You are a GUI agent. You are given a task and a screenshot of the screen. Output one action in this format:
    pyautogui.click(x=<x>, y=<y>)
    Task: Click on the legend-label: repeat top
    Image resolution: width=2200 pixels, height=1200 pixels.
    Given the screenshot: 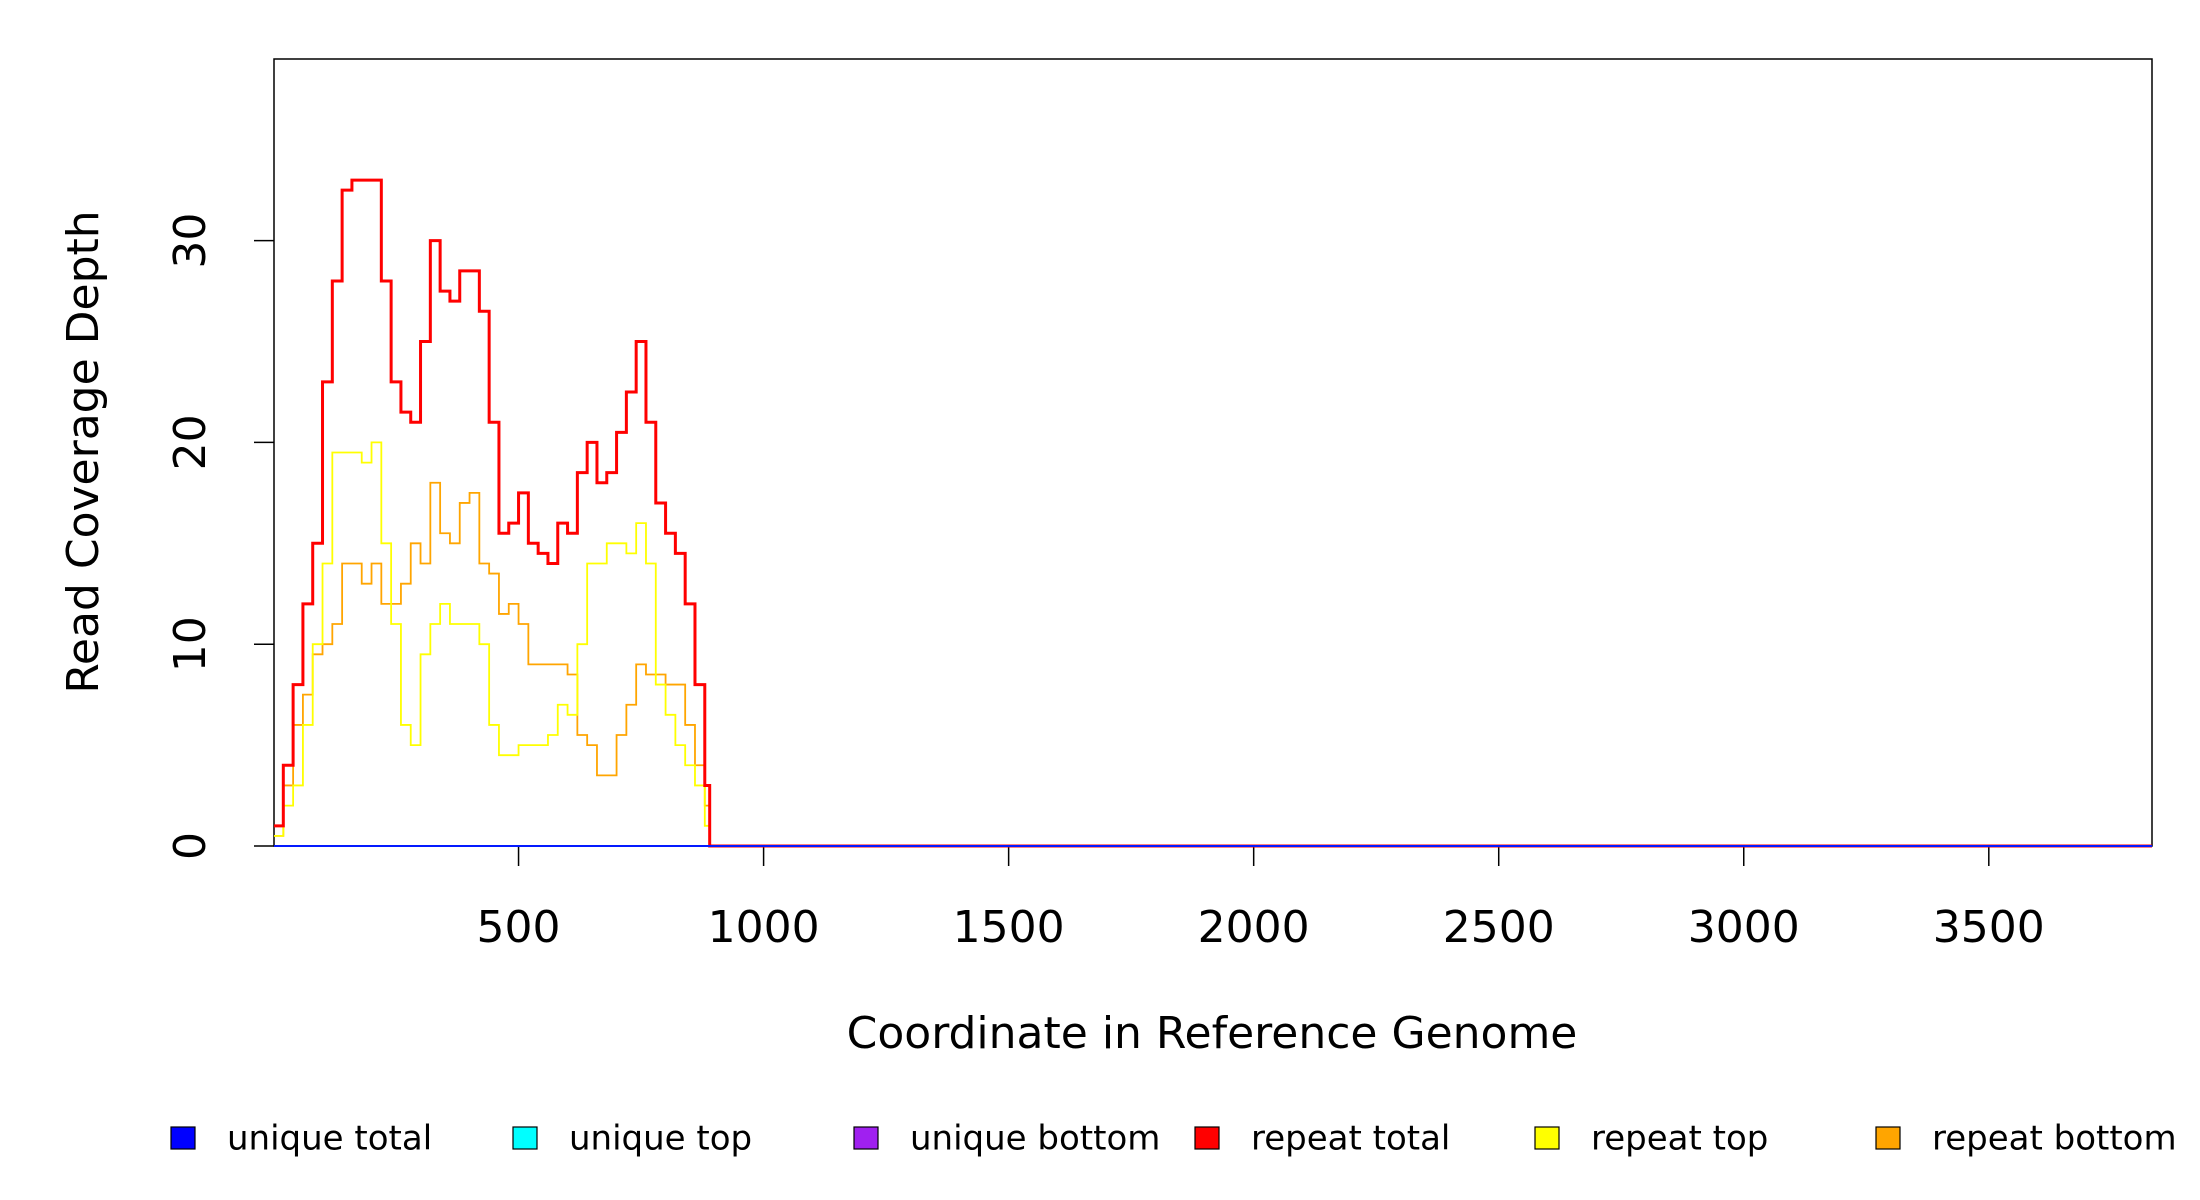 What is the action you would take?
    pyautogui.click(x=1679, y=1139)
    